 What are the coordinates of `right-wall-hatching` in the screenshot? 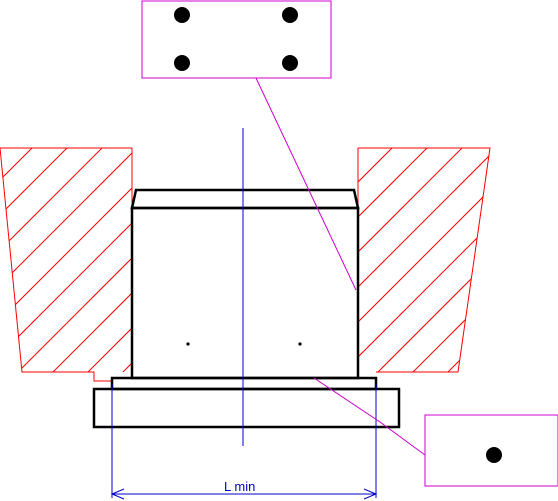 It's located at (424, 260).